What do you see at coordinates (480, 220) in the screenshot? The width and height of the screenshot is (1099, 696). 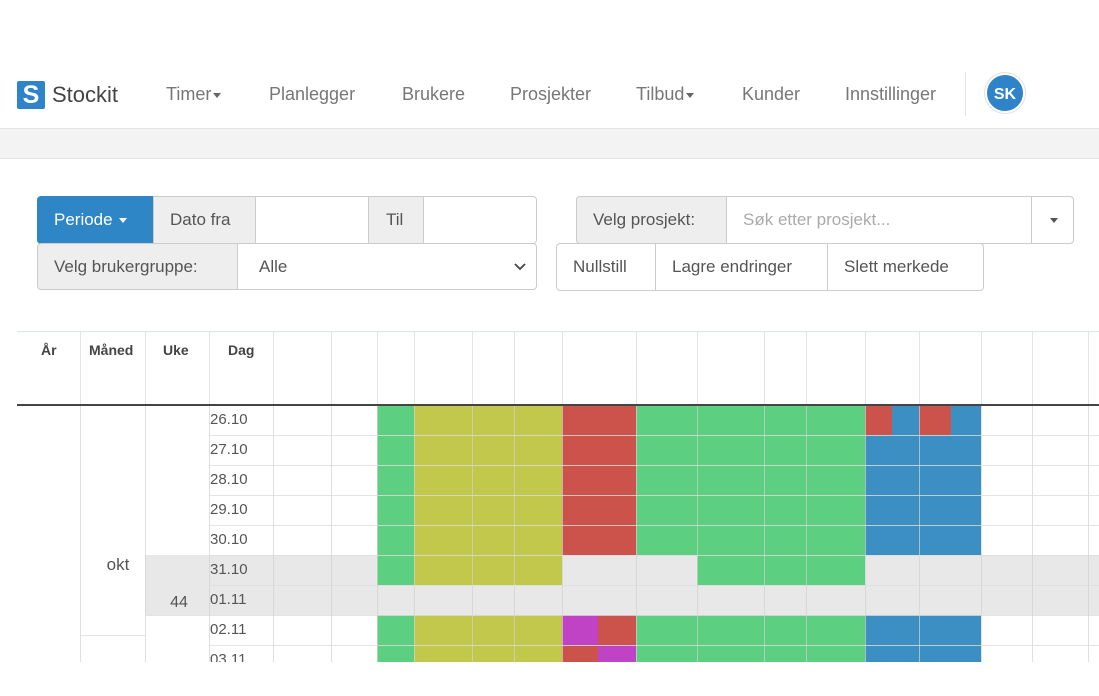 I see `date-to-input` at bounding box center [480, 220].